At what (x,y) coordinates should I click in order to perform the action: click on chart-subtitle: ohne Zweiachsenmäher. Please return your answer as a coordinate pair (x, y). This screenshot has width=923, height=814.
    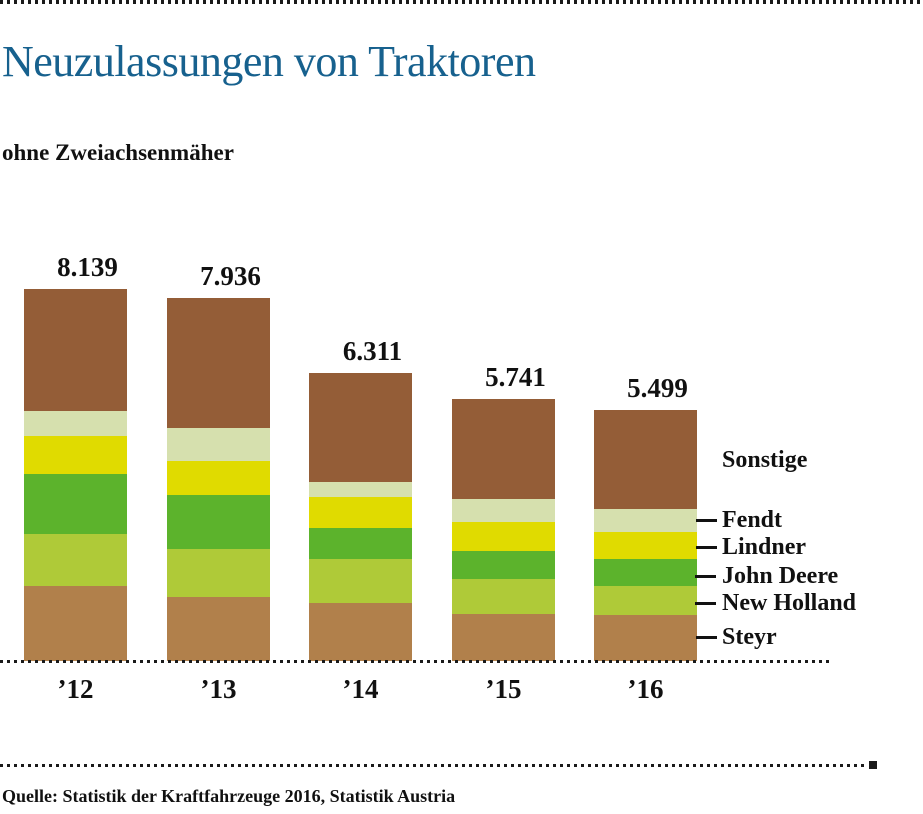
    Looking at the image, I should click on (118, 152).